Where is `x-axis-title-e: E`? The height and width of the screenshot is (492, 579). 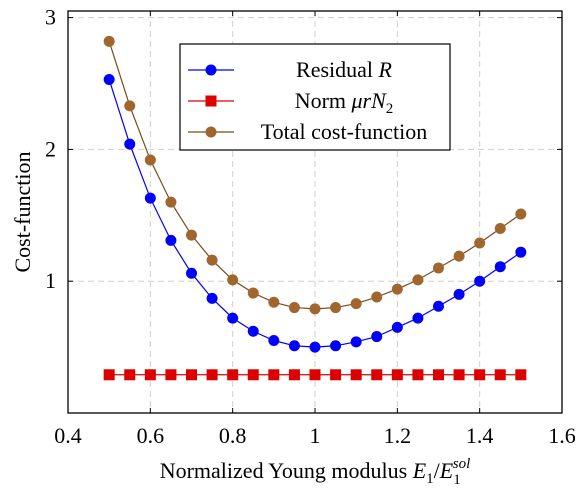
x-axis-title-e: E is located at coordinates (419, 470).